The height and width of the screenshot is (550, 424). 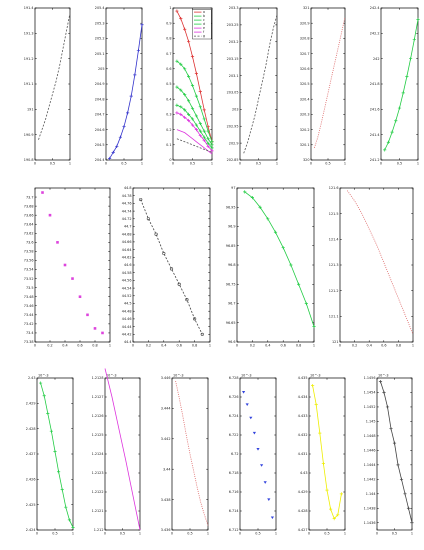 I want to click on y-tick-label: 1.1448, so click(x=370, y=436).